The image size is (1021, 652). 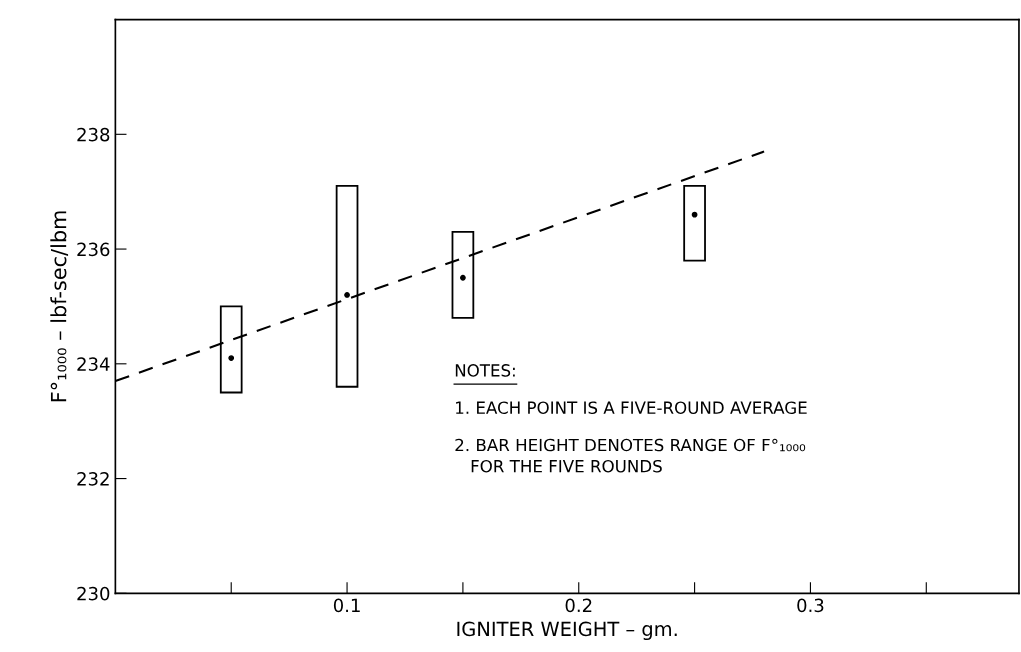 What do you see at coordinates (93, 593) in the screenshot?
I see `y-tick-label: 230` at bounding box center [93, 593].